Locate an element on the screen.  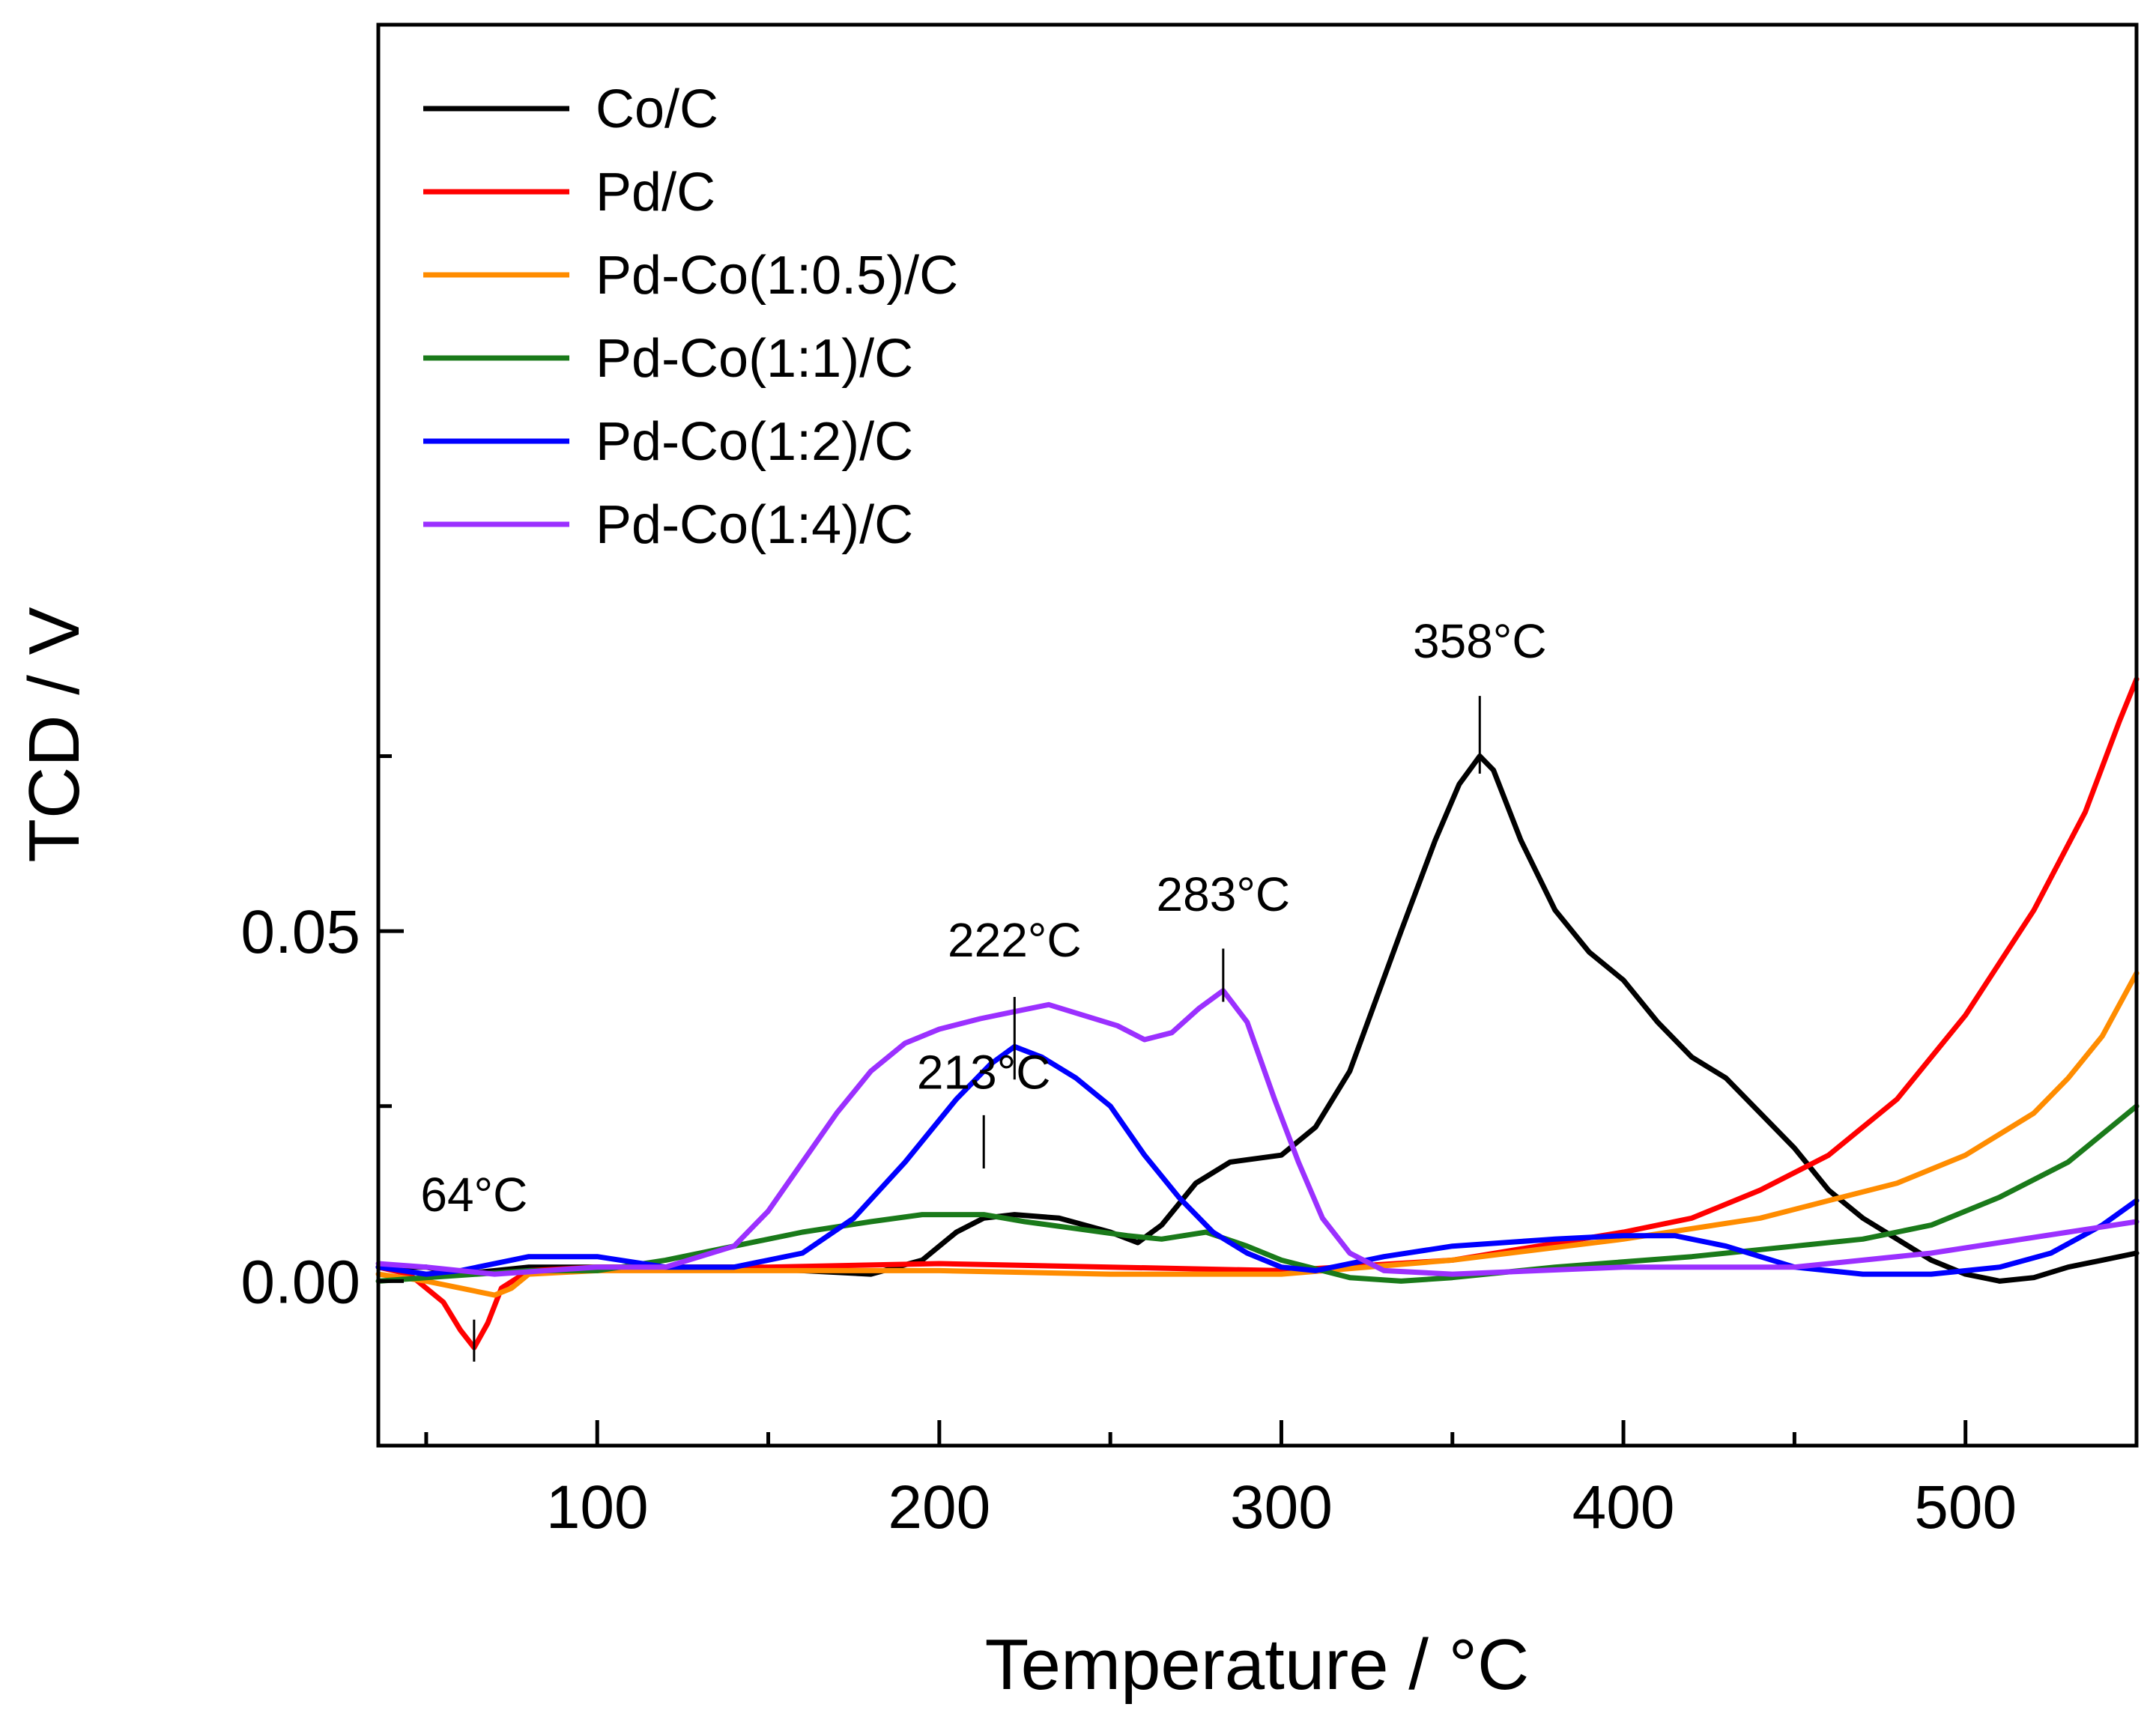
x-tick-label: 200 is located at coordinates (939, 1507).